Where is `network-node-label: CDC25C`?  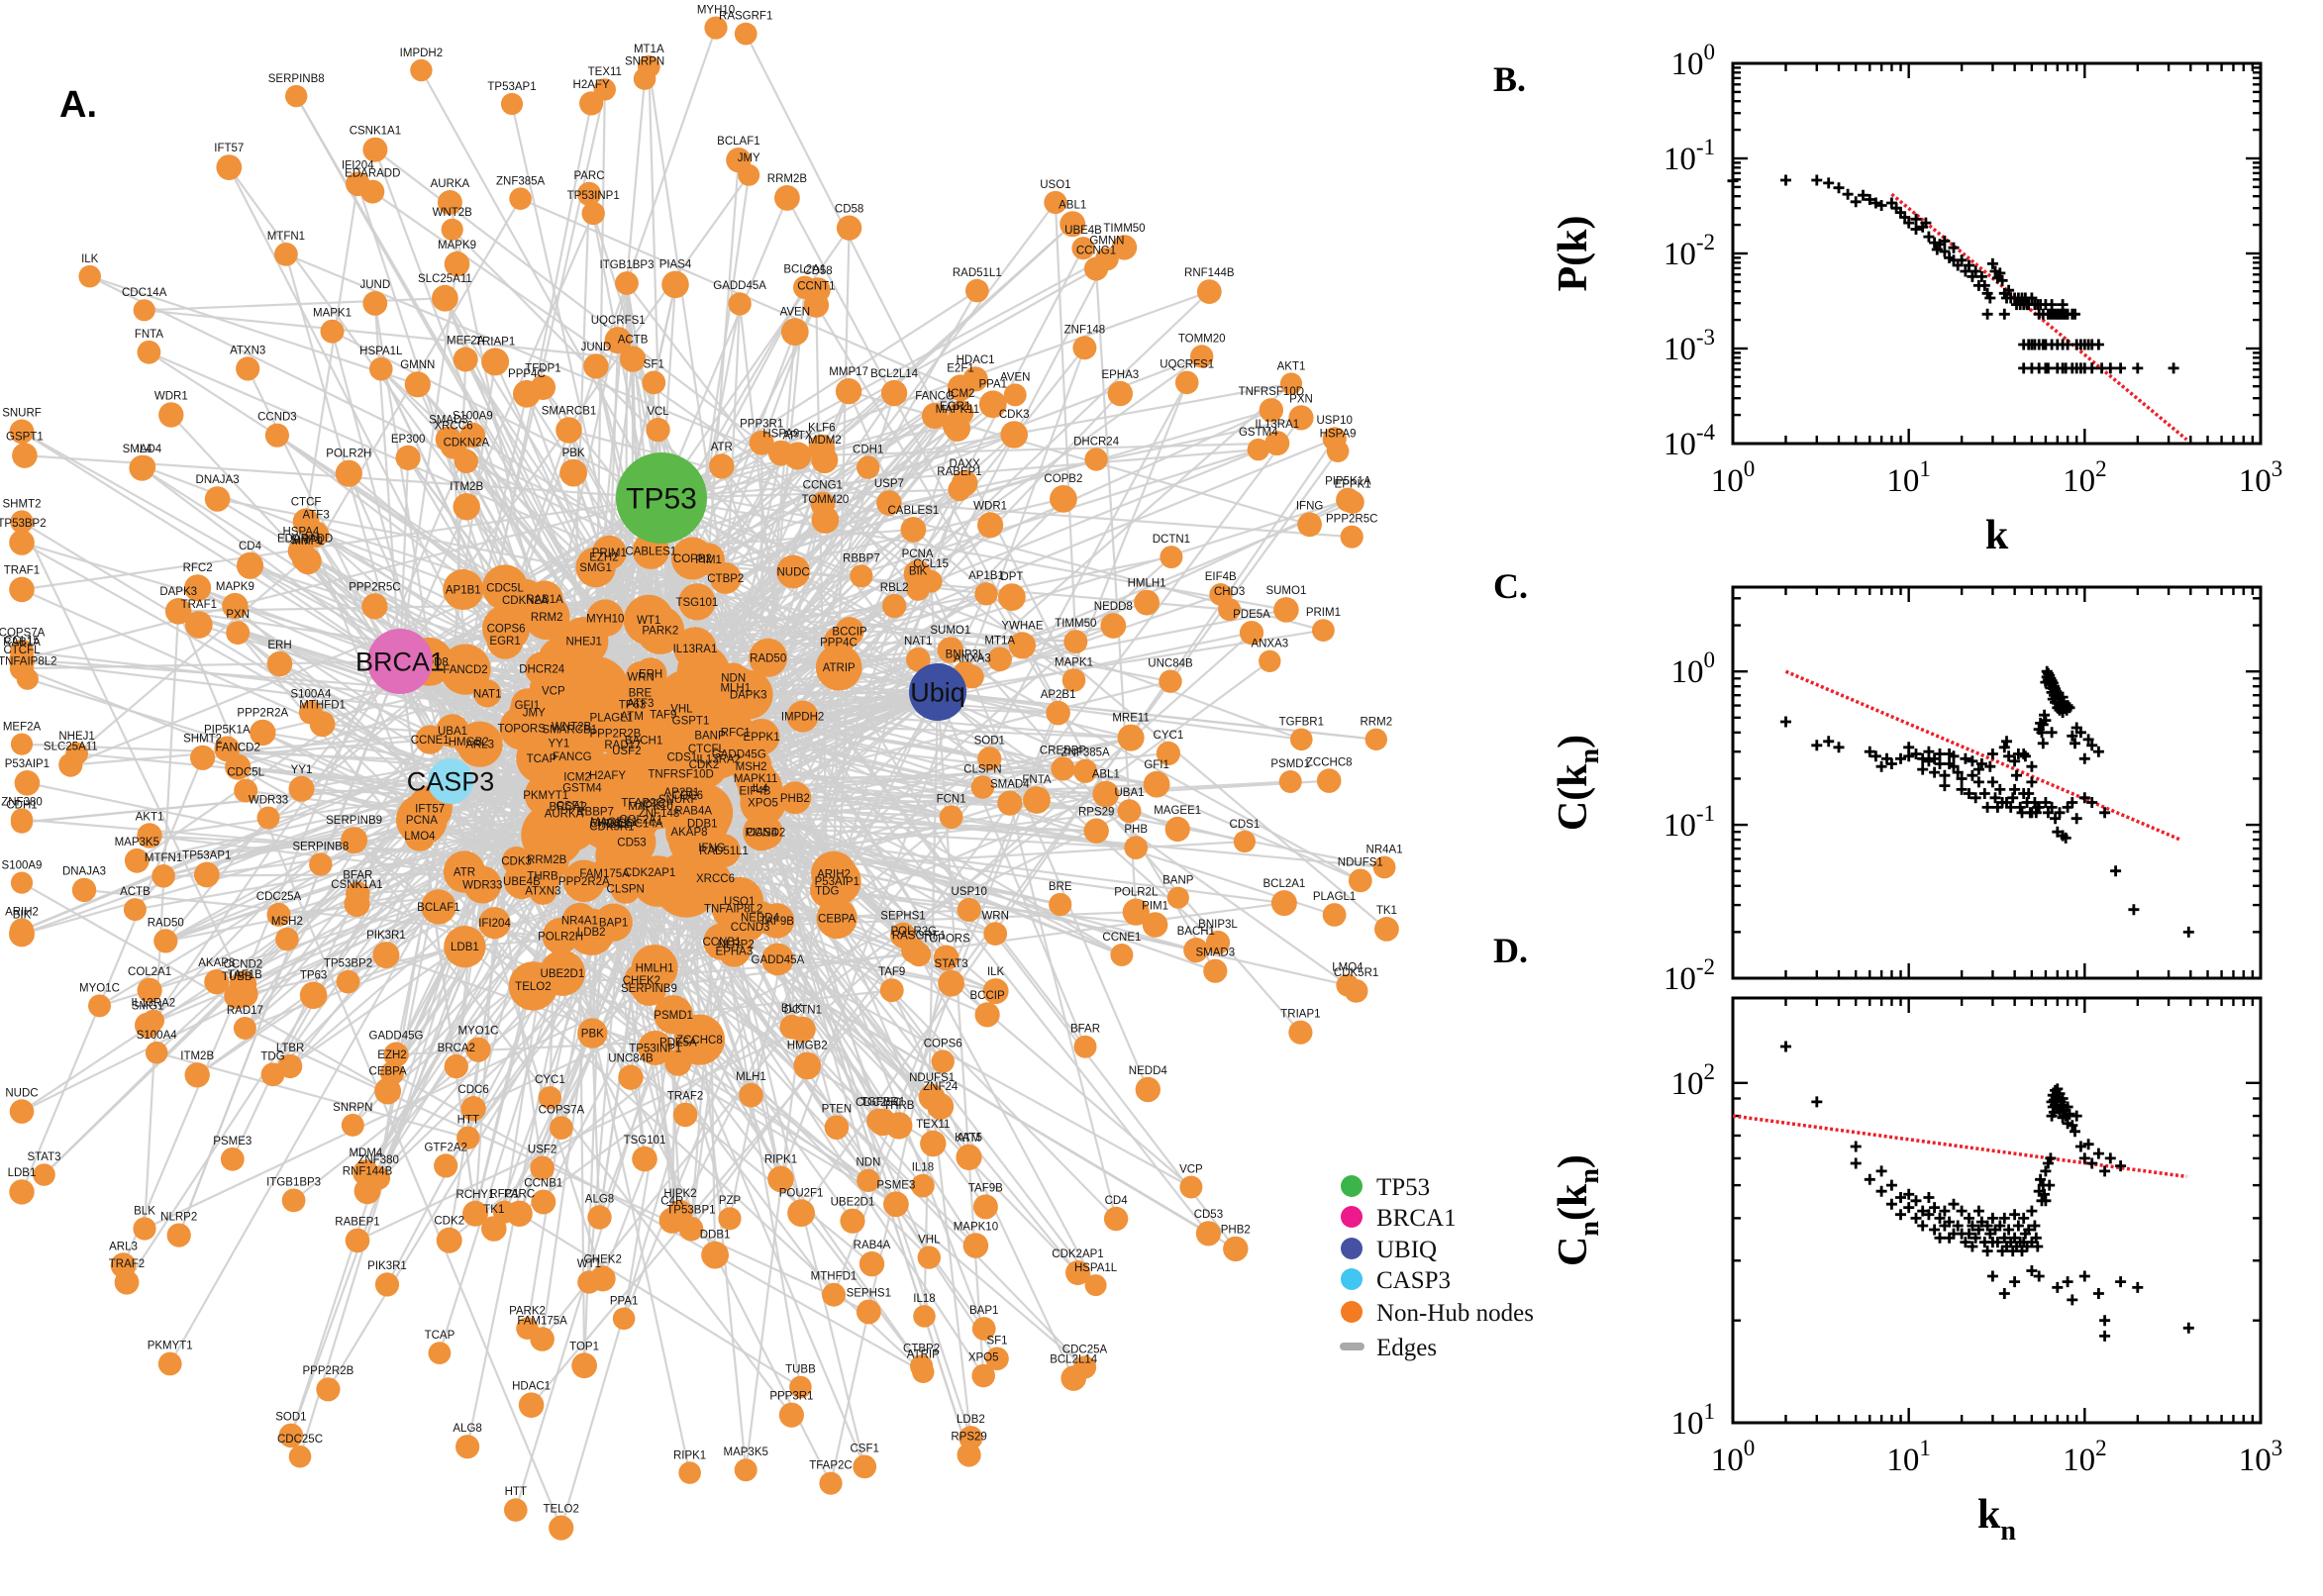 network-node-label: CDC25C is located at coordinates (878, 1103).